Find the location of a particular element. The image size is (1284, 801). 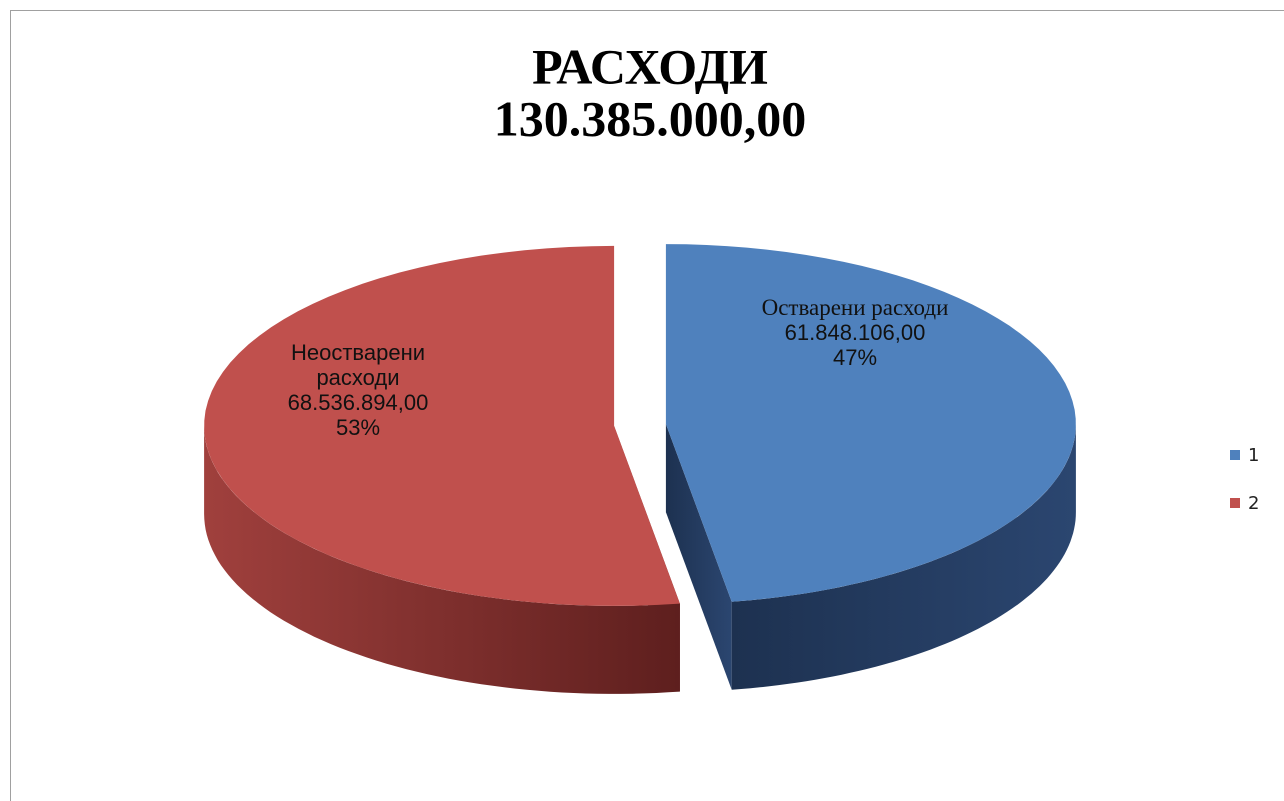

percent-label: 53% is located at coordinates (358, 427).